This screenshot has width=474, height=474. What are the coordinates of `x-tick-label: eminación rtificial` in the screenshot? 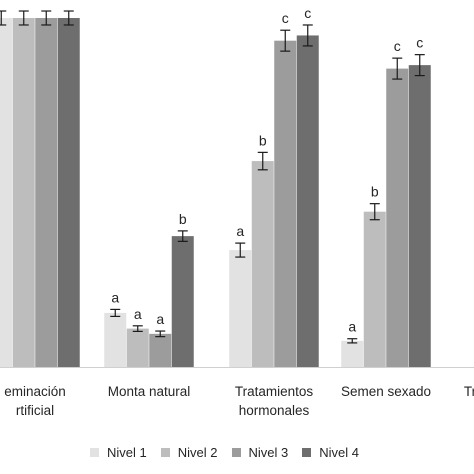 It's located at (35, 401).